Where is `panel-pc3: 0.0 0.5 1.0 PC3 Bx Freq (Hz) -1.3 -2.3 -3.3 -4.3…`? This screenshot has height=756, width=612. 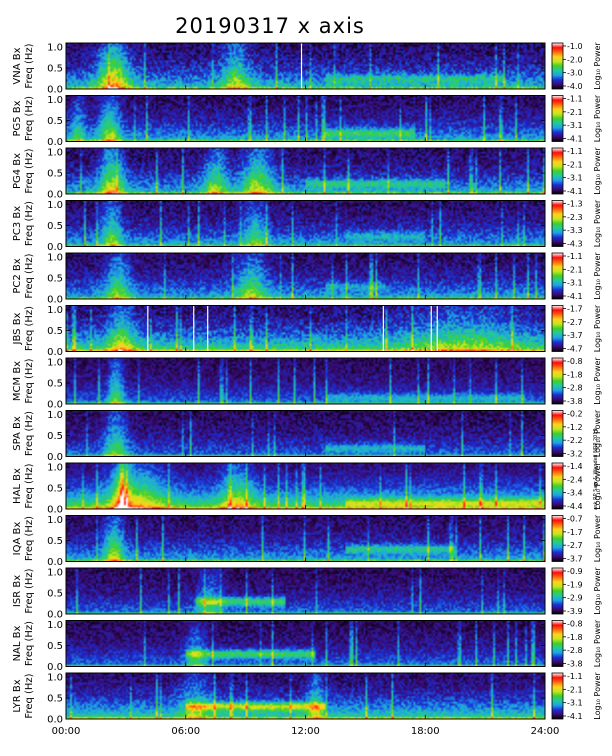 panel-pc3: 0.0 0.5 1.0 PC3 Bx Freq (Hz) -1.3 -2.3 -3.3 -4.3… is located at coordinates (307, 226).